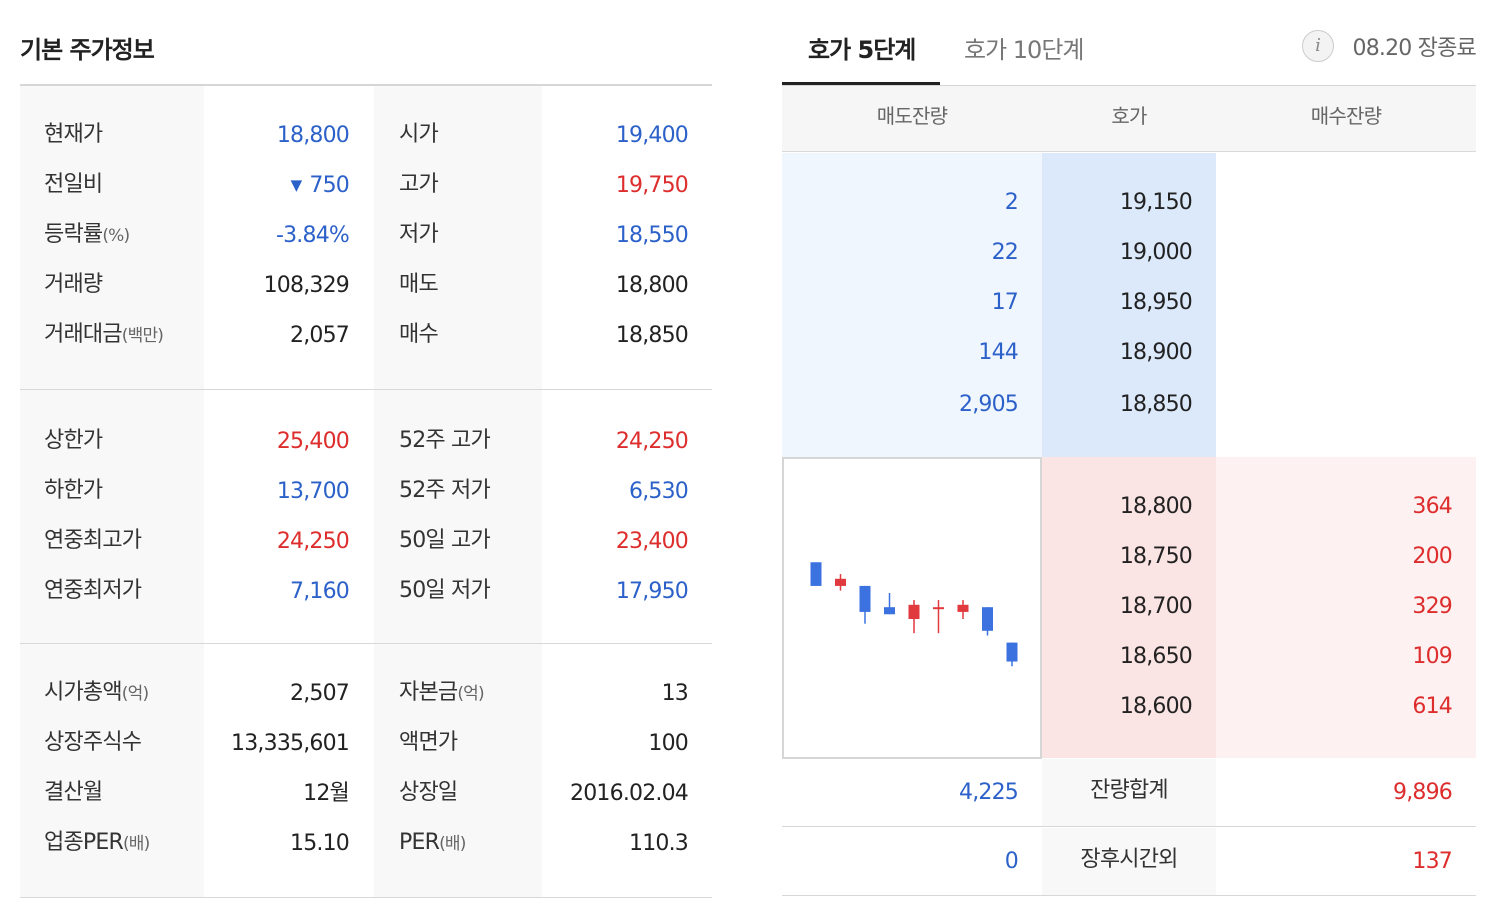 The height and width of the screenshot is (910, 1510). Describe the element at coordinates (652, 135) in the screenshot. I see `info-value-2: 19,400` at that location.